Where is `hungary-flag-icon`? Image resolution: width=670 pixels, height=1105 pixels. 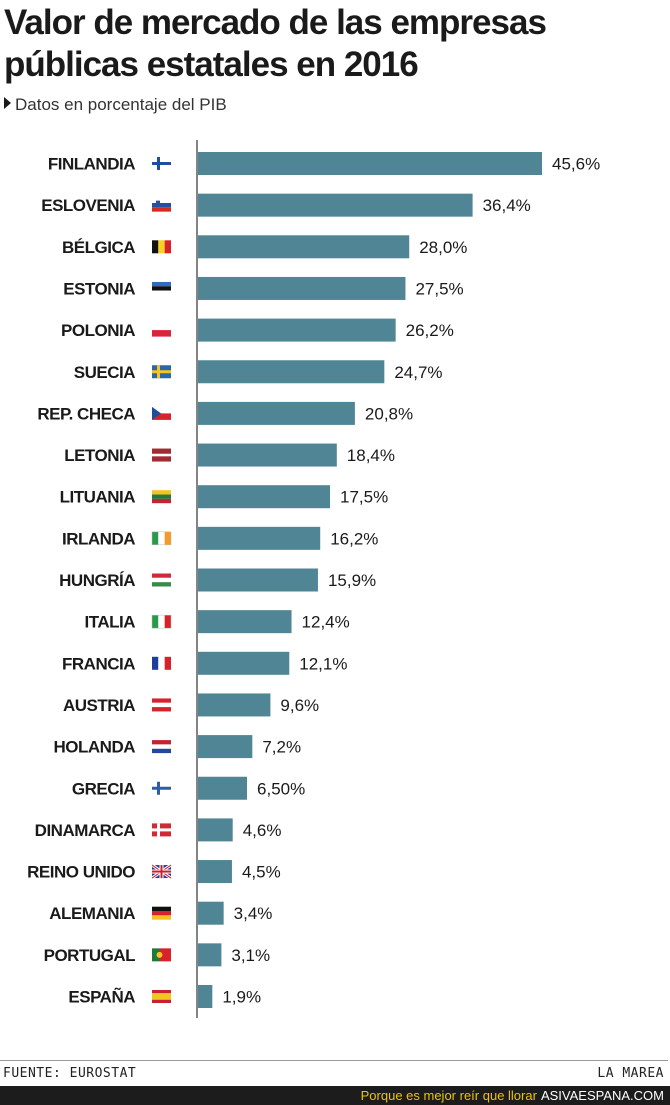
hungary-flag-icon is located at coordinates (161, 580).